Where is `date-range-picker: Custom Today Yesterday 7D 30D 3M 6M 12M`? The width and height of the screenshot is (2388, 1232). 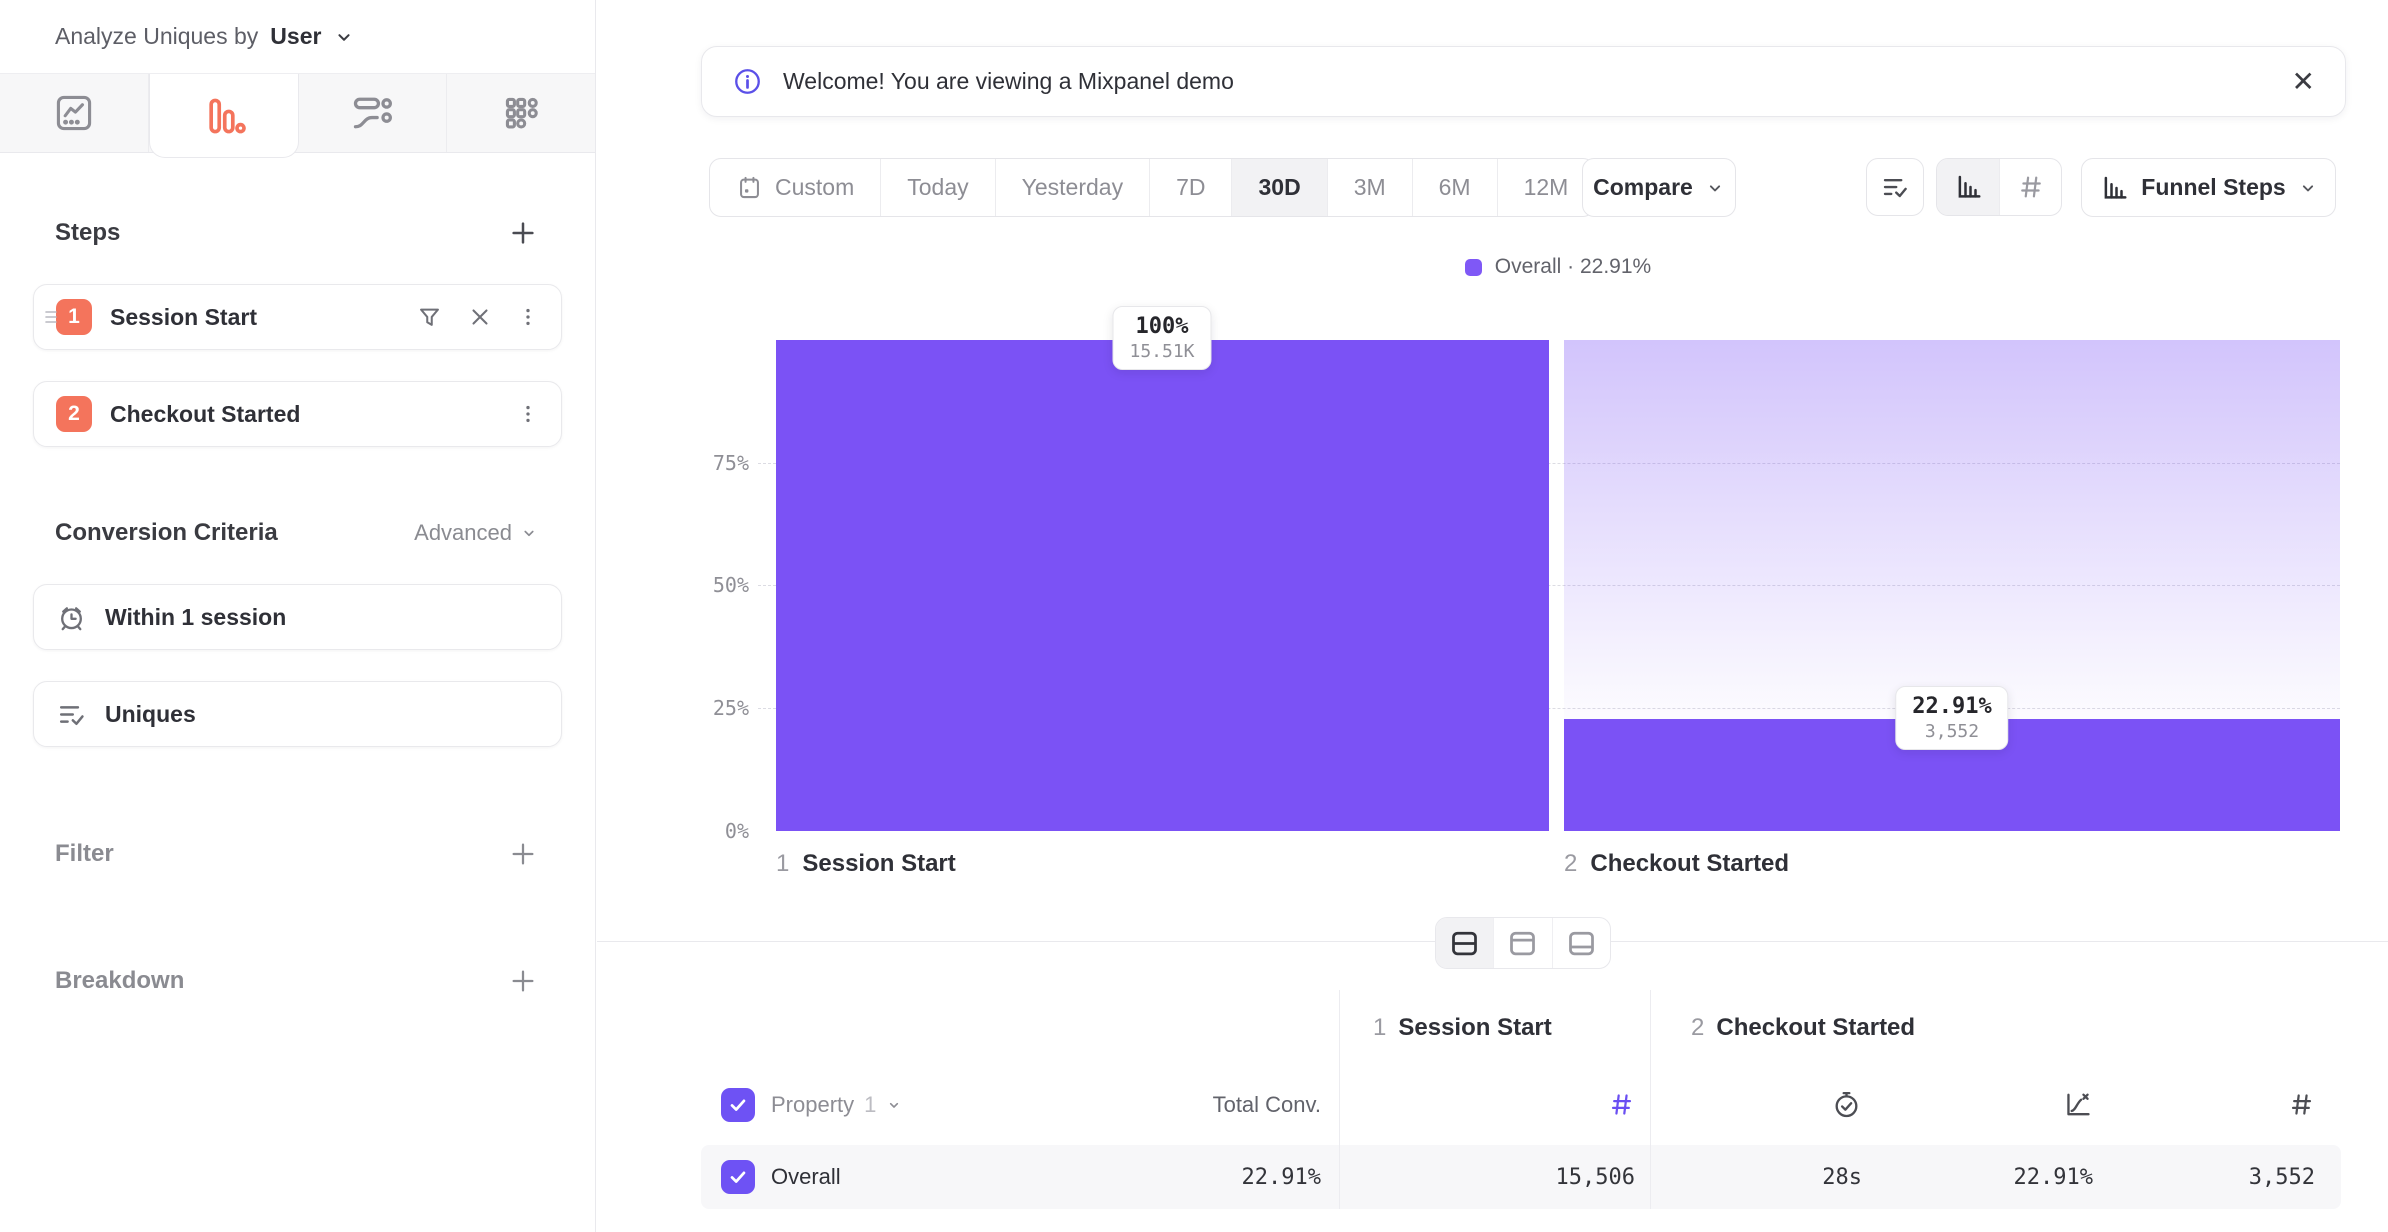 date-range-picker: Custom Today Yesterday 7D 30D 3M 6M 12M is located at coordinates (1152, 187).